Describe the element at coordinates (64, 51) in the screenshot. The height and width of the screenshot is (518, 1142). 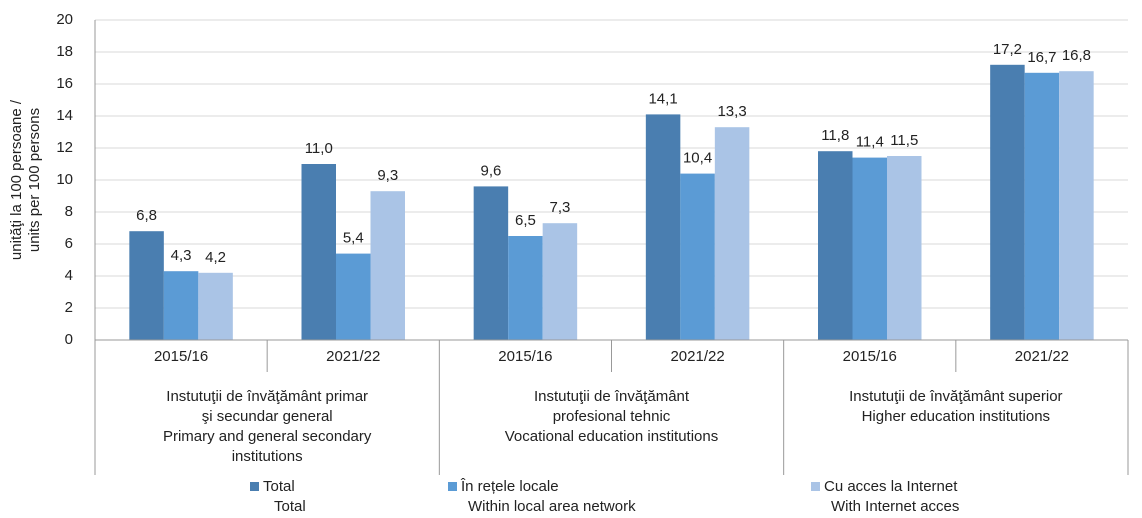
I see `y-tick-label: 18` at that location.